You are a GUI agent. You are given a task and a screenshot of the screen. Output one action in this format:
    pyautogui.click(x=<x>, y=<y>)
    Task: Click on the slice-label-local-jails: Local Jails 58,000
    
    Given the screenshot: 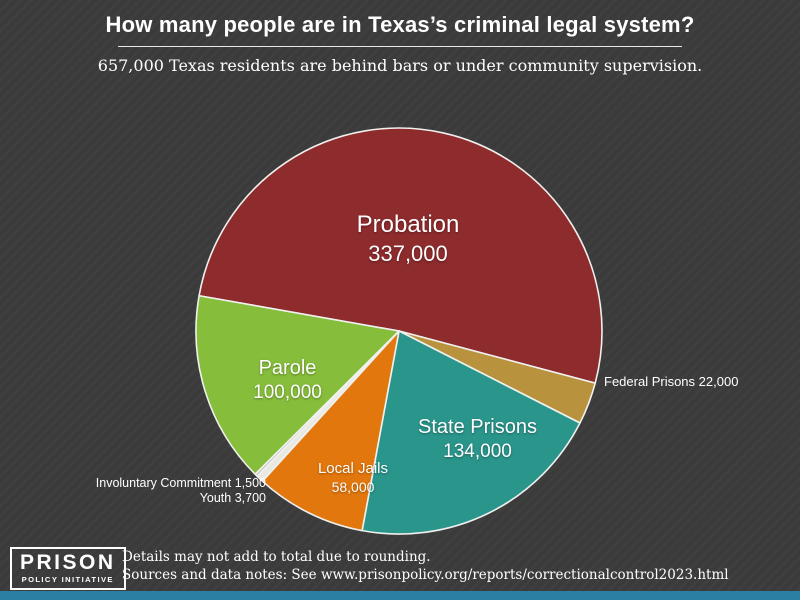 What is the action you would take?
    pyautogui.click(x=353, y=478)
    